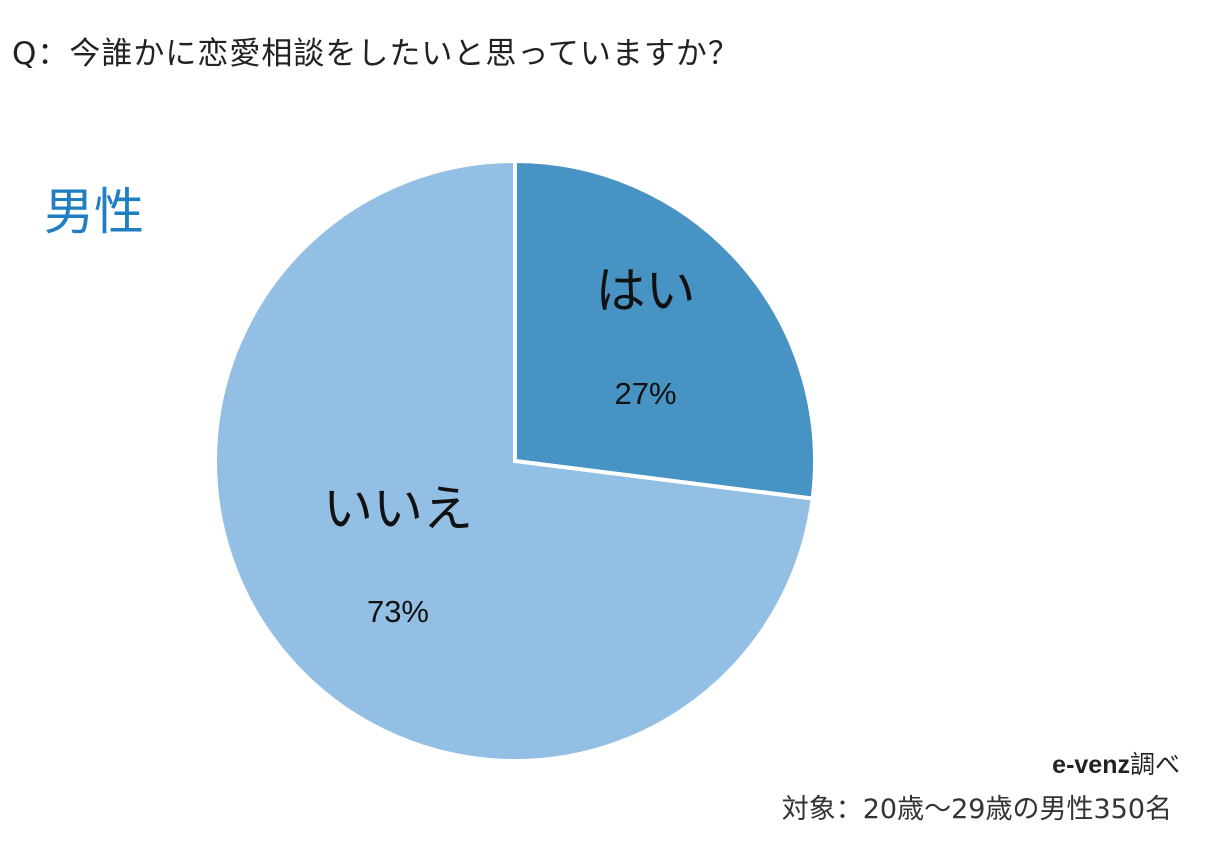  What do you see at coordinates (94, 212) in the screenshot?
I see `group-label: 男性` at bounding box center [94, 212].